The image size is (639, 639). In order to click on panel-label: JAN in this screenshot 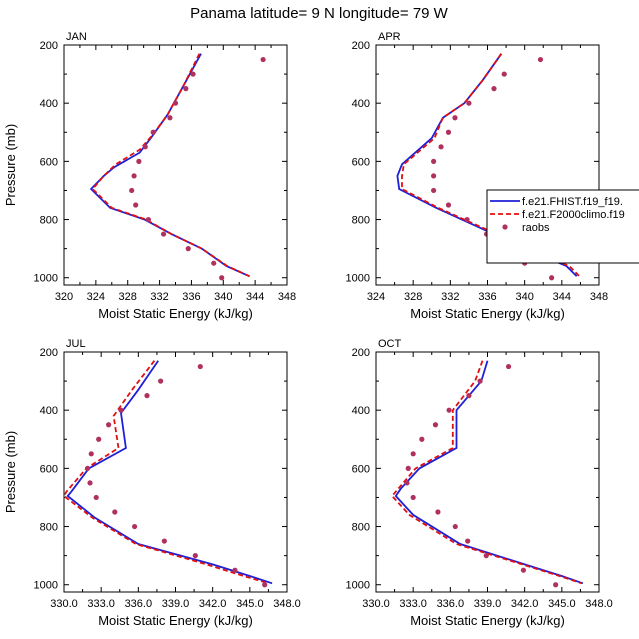, I will do `click(76, 37)`.